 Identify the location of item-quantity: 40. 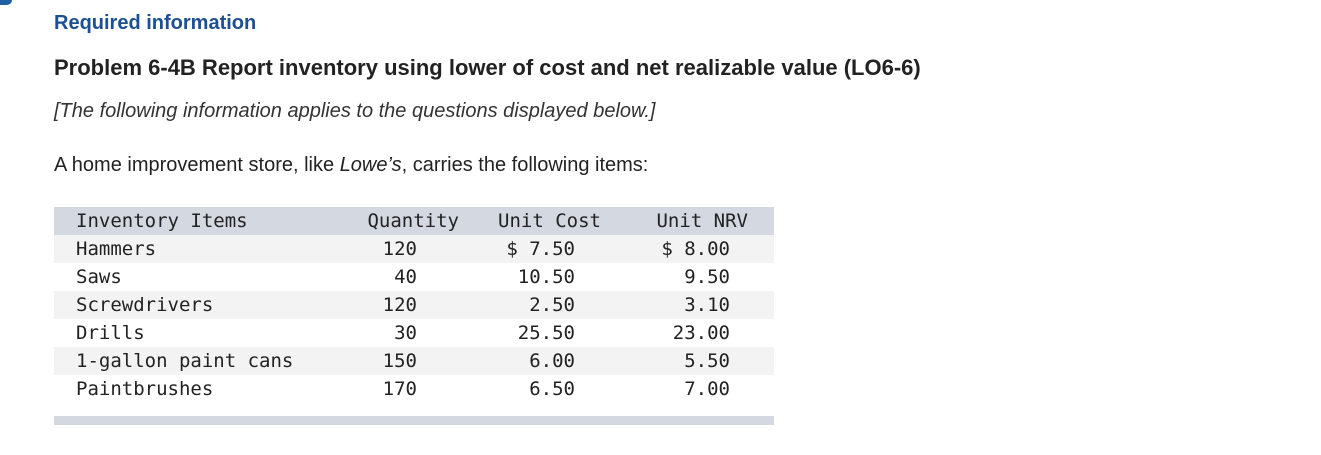
(401, 277).